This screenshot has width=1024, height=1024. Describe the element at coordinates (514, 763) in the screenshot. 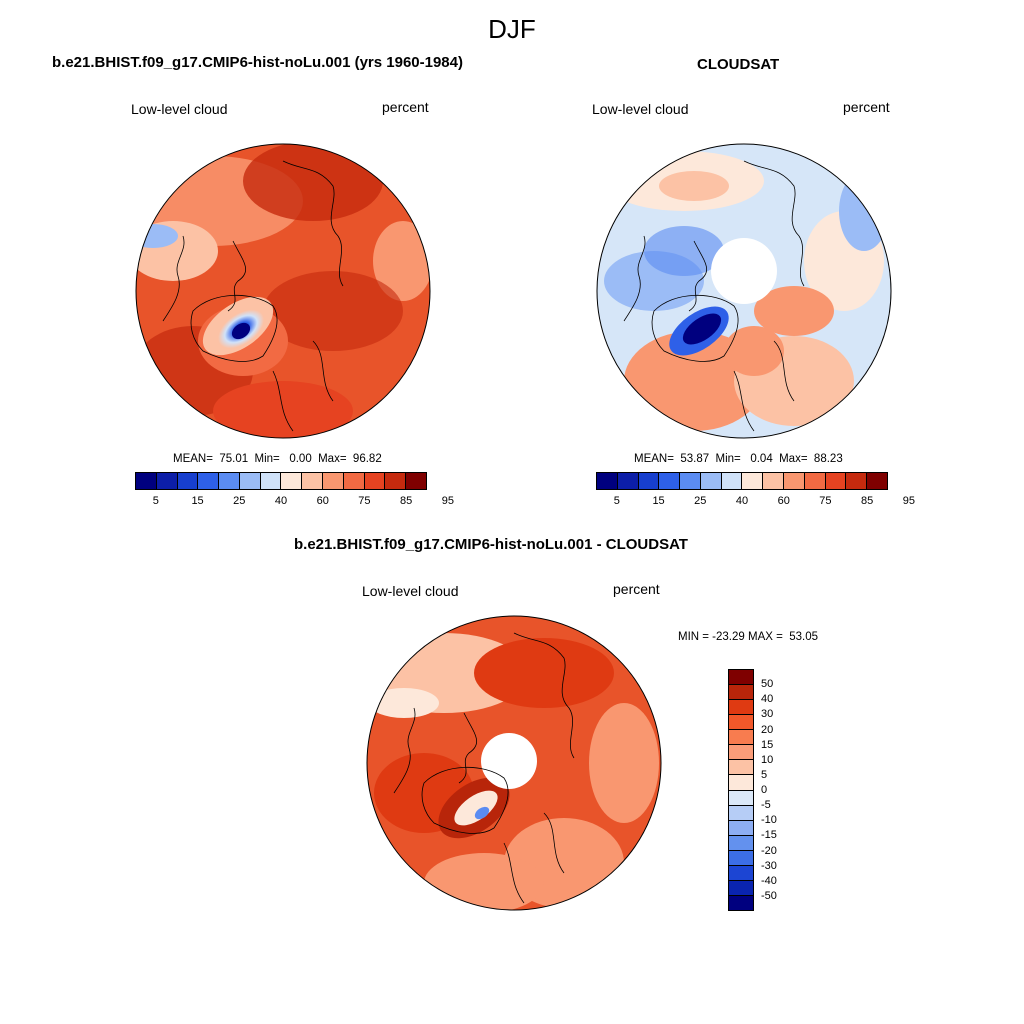

I see `diff-polar-map` at that location.